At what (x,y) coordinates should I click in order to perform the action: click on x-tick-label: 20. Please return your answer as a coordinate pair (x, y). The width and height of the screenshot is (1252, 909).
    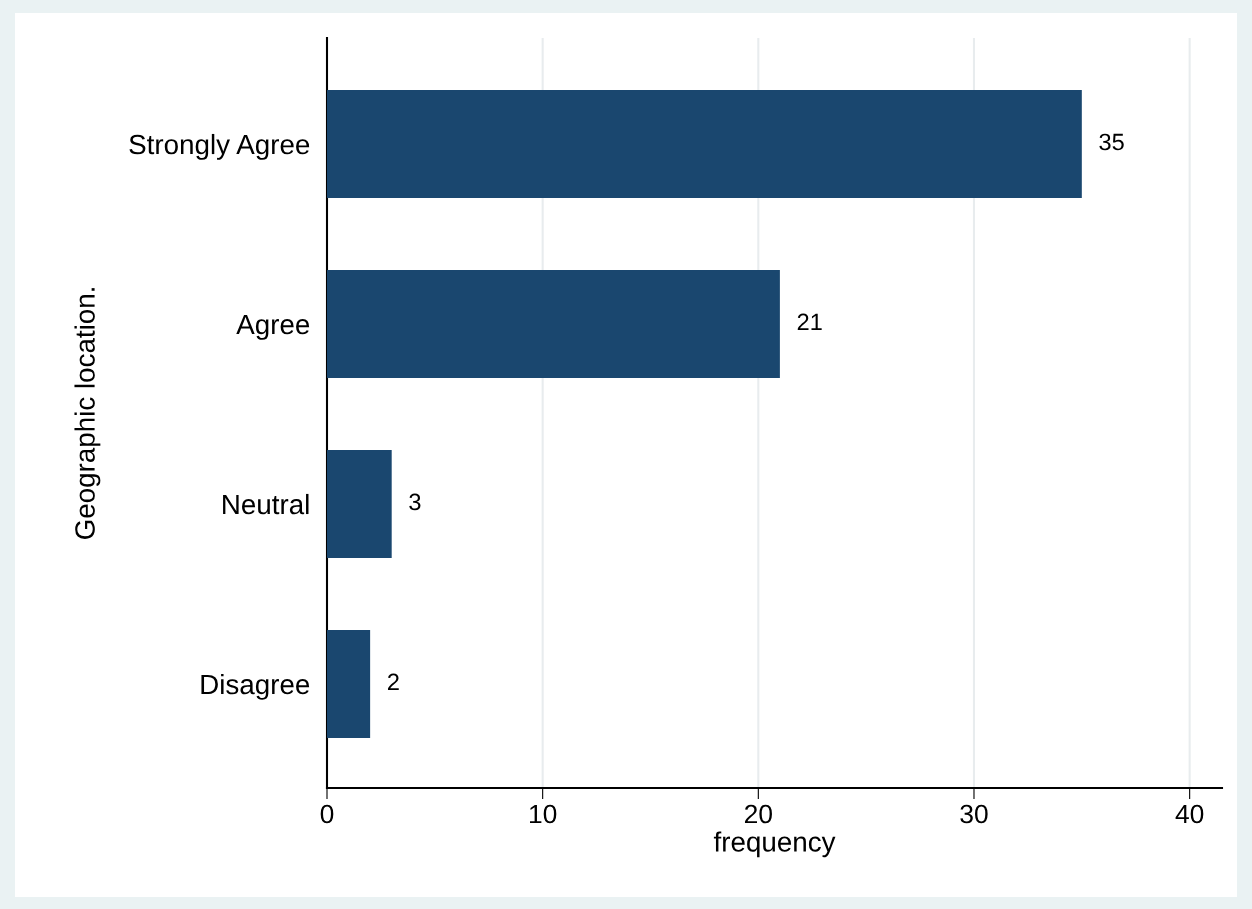
    Looking at the image, I should click on (758, 814).